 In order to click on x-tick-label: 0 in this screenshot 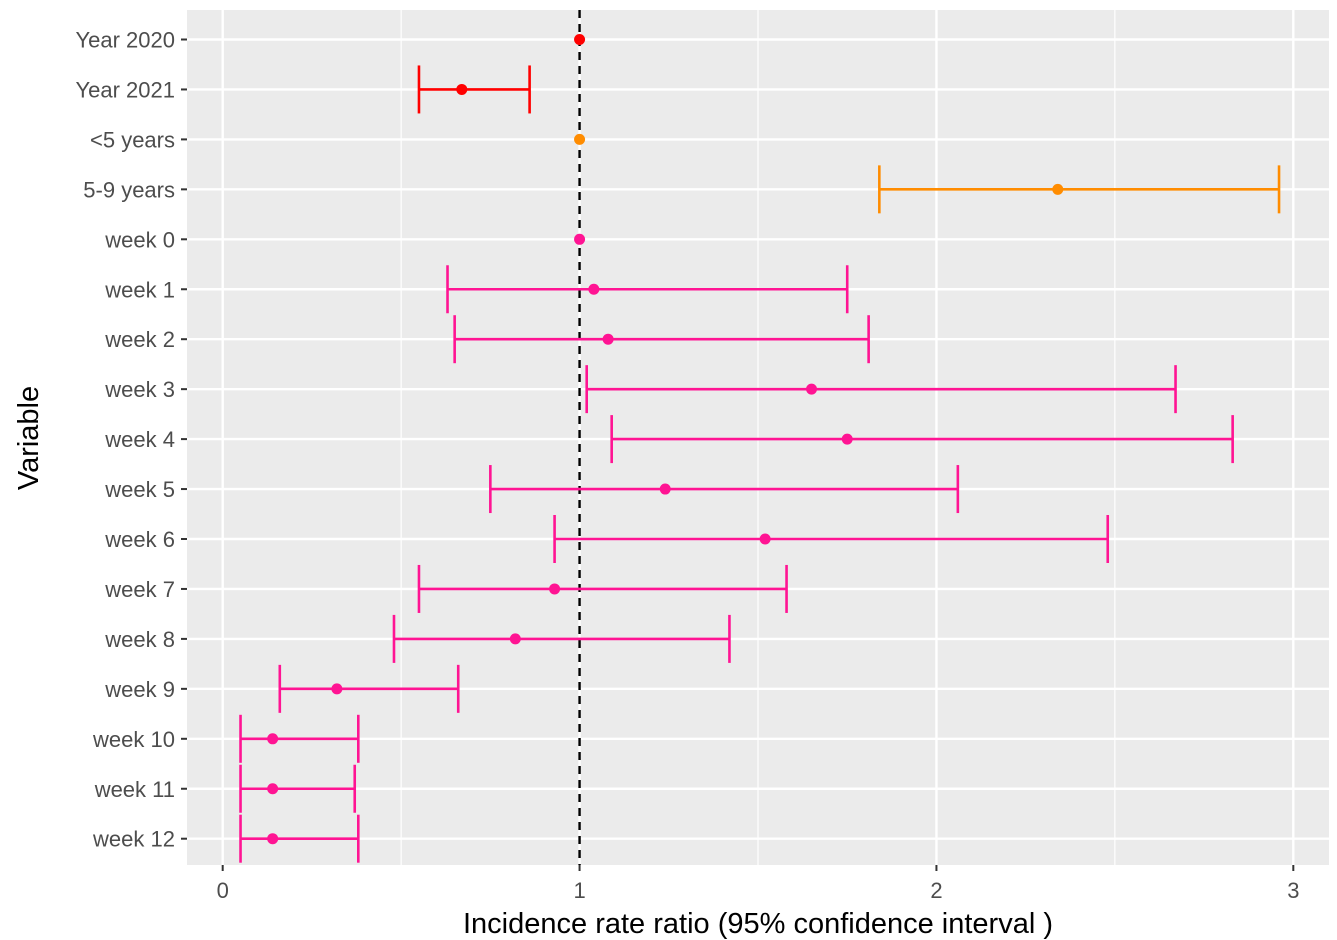, I will do `click(223, 890)`.